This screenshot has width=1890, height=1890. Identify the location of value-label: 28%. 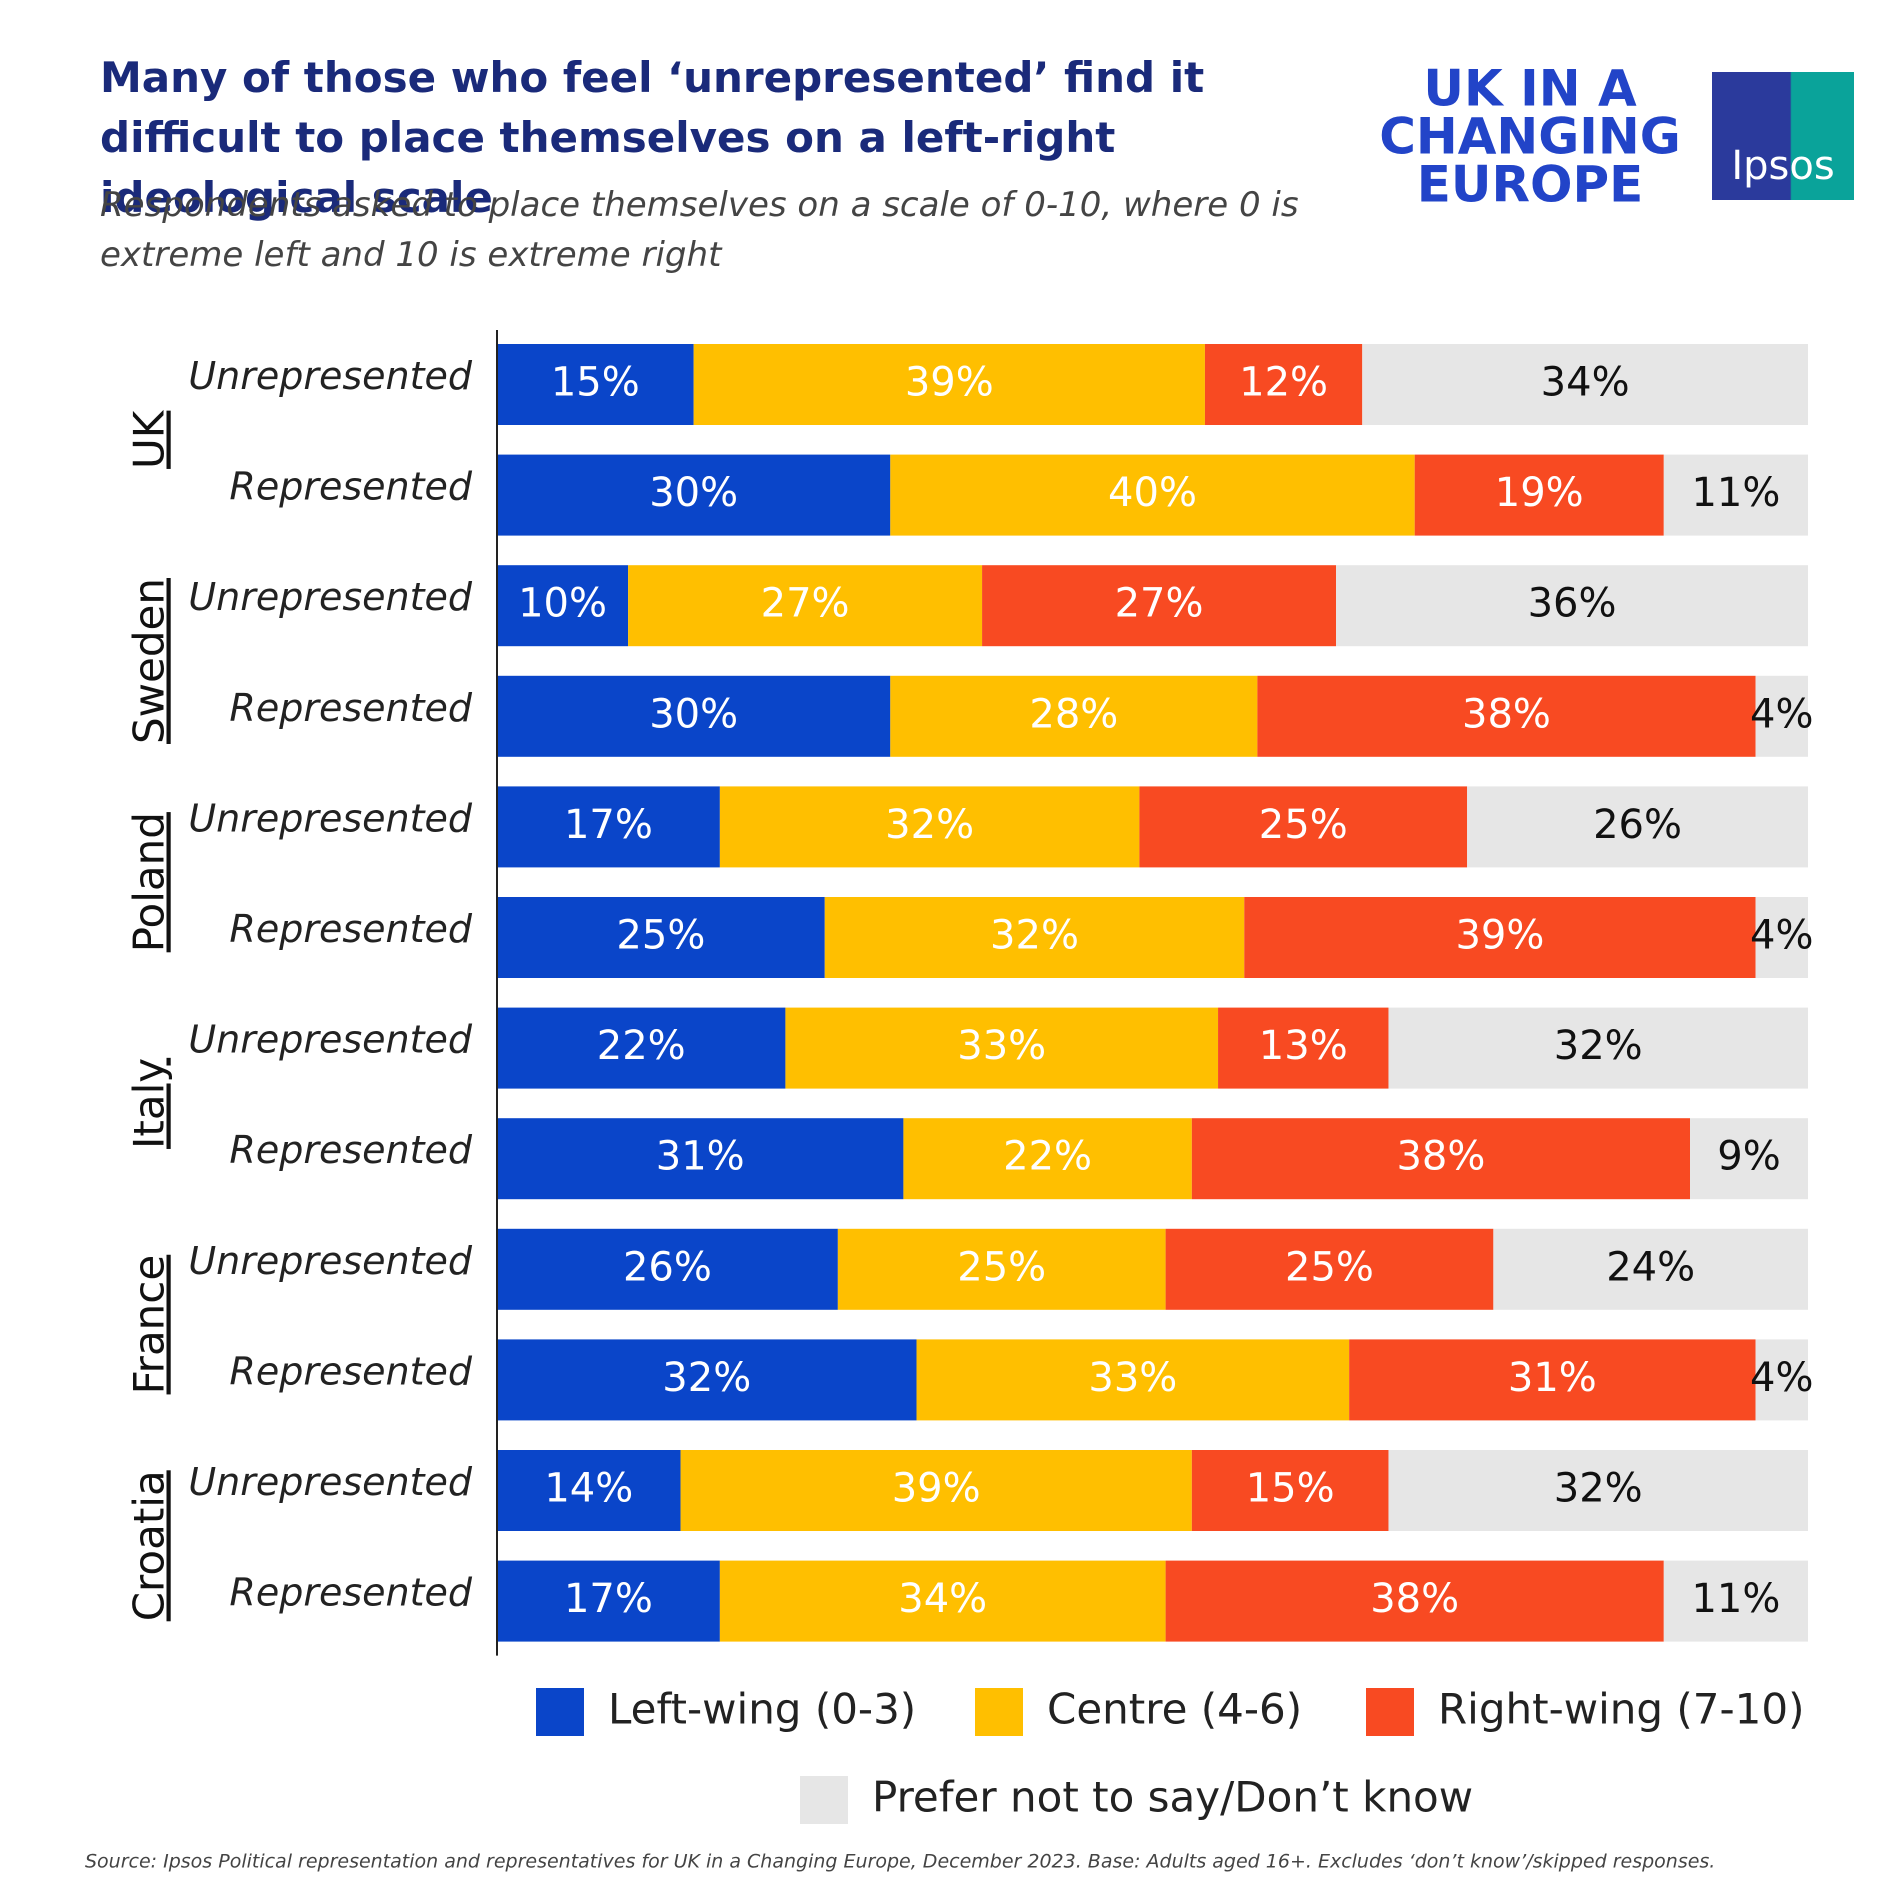
(1073, 714).